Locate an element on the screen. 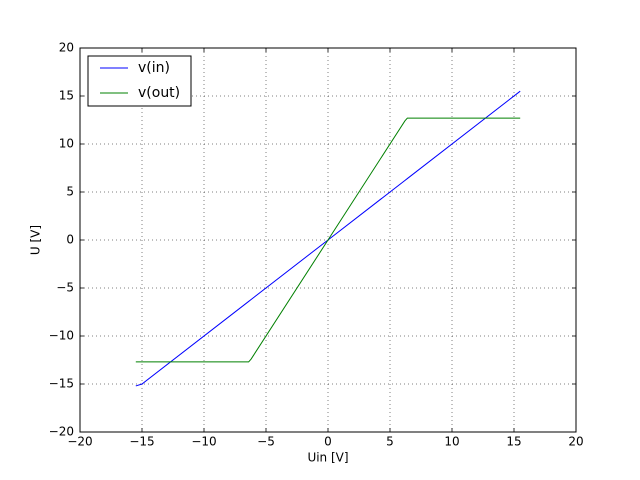 This screenshot has width=640, height=480. y-tick-label: 10 is located at coordinates (66, 144).